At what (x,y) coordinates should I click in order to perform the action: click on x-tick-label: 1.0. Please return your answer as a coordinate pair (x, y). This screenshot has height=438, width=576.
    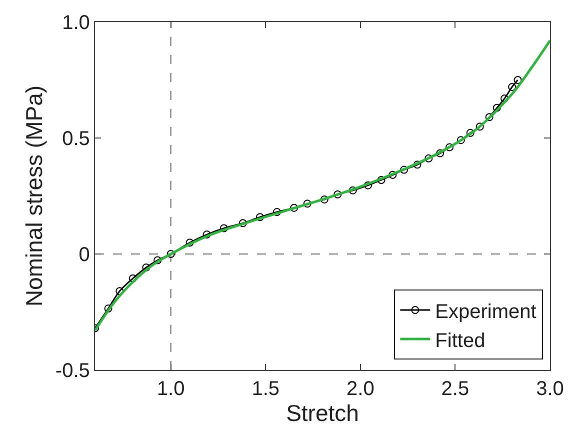
    Looking at the image, I should click on (170, 389).